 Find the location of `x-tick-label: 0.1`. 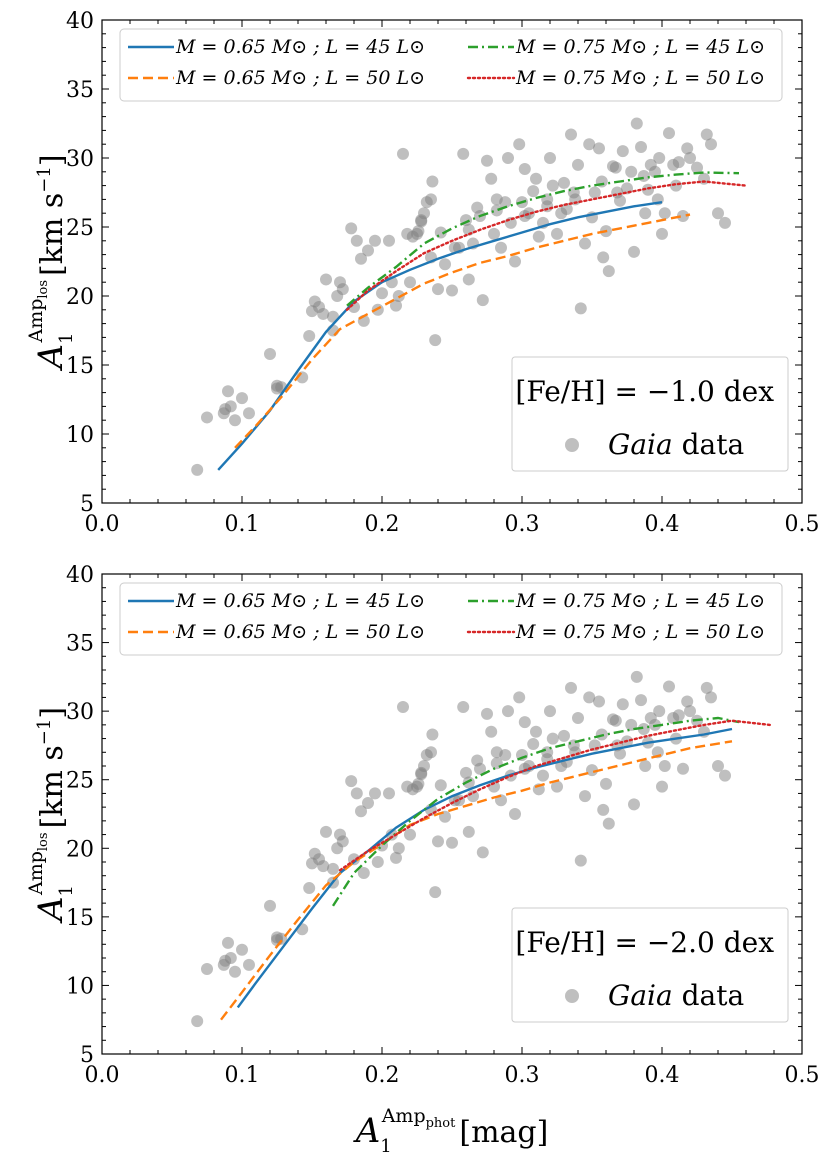

x-tick-label: 0.1 is located at coordinates (242, 1075).